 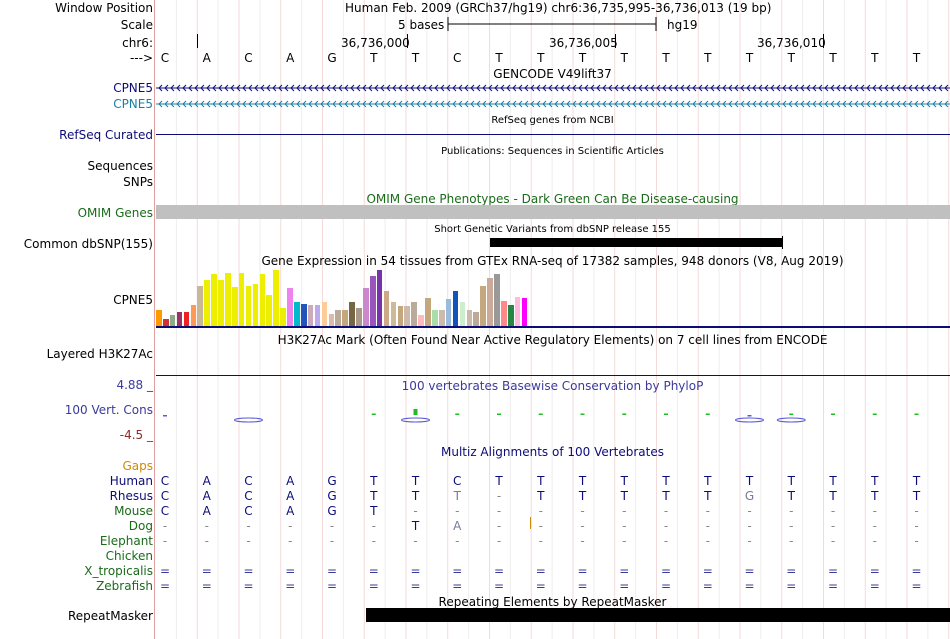 I want to click on multiz-species-label: Chicken, so click(x=129, y=556).